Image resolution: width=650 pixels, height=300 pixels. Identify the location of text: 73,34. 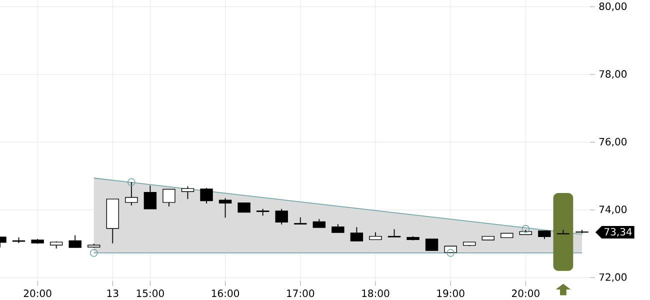
(618, 232).